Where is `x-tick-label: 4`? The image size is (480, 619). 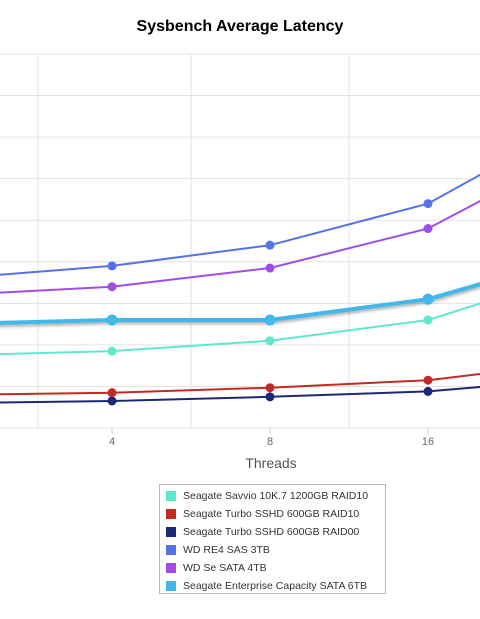 x-tick-label: 4 is located at coordinates (112, 442).